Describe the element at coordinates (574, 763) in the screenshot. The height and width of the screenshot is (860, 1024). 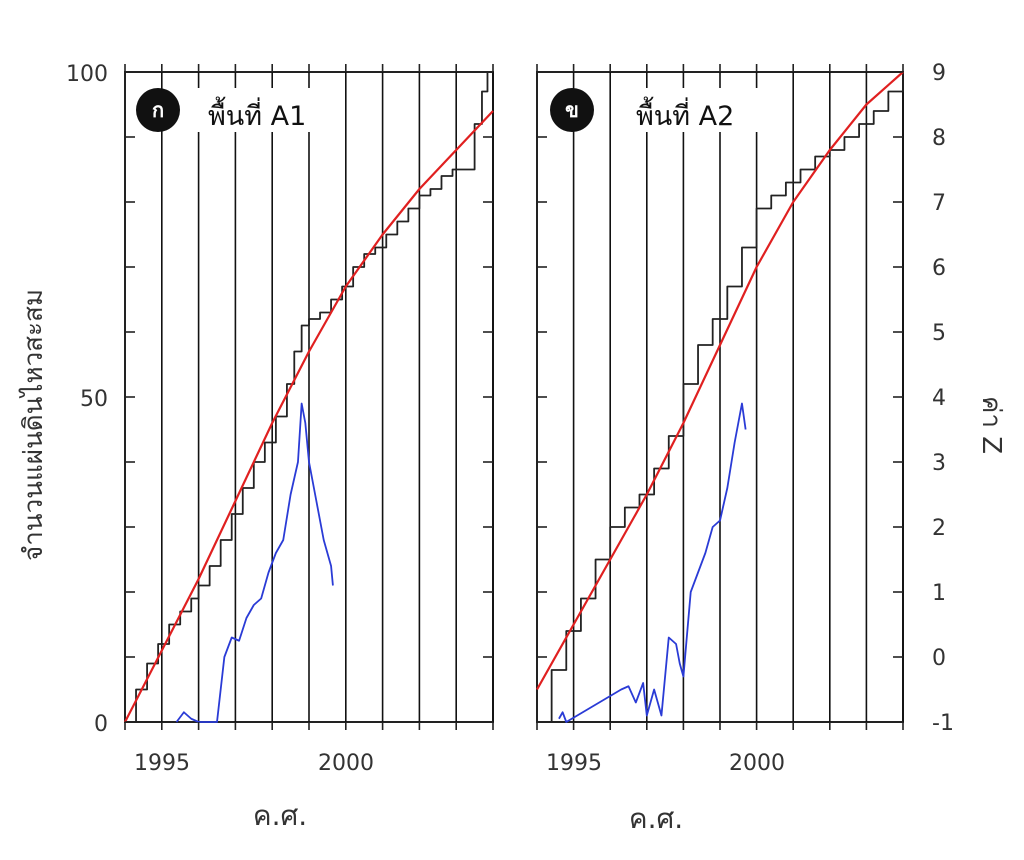
I see `panel-a2-xtick-1995: 1995` at that location.